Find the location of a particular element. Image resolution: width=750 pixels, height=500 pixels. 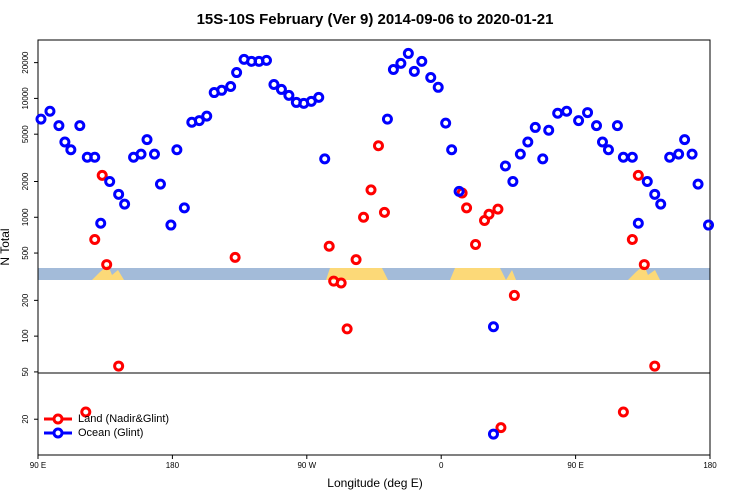

y-tick-label: 2000 is located at coordinates (25, 181).